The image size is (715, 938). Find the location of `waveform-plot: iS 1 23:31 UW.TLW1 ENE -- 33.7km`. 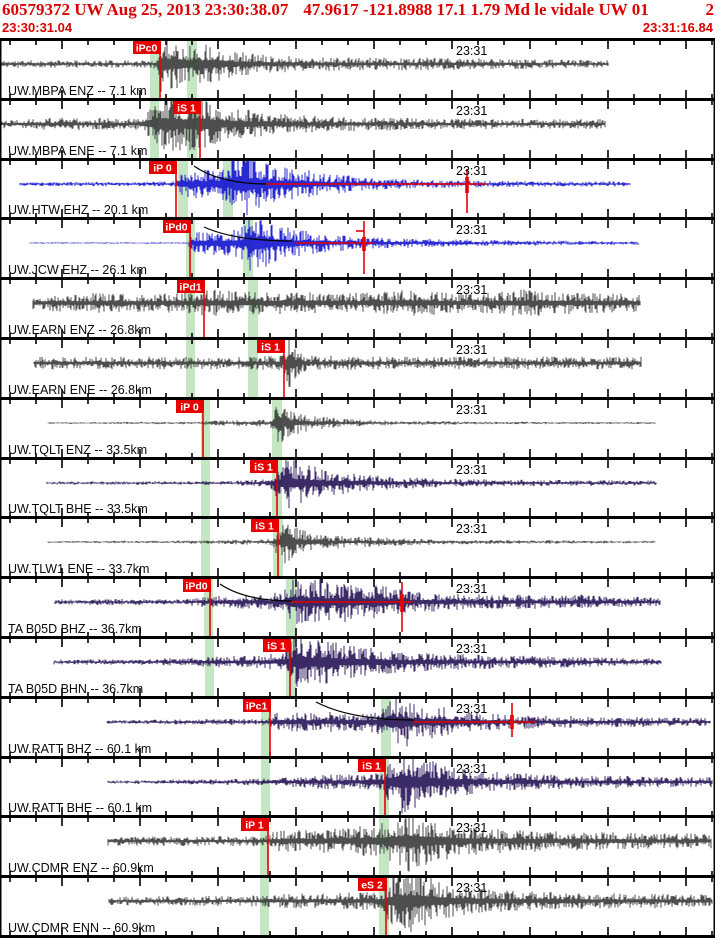

waveform-plot: iS 1 23:31 UW.TLW1 ENE -- 33.7km is located at coordinates (357, 547).